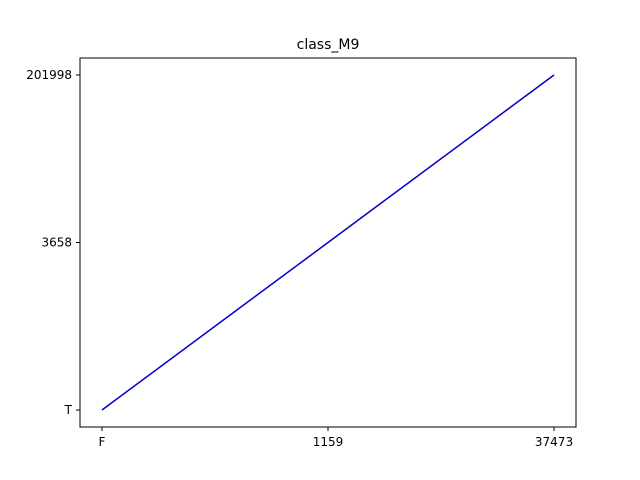  Describe the element at coordinates (328, 45) in the screenshot. I see `chart-title: class_M9` at that location.